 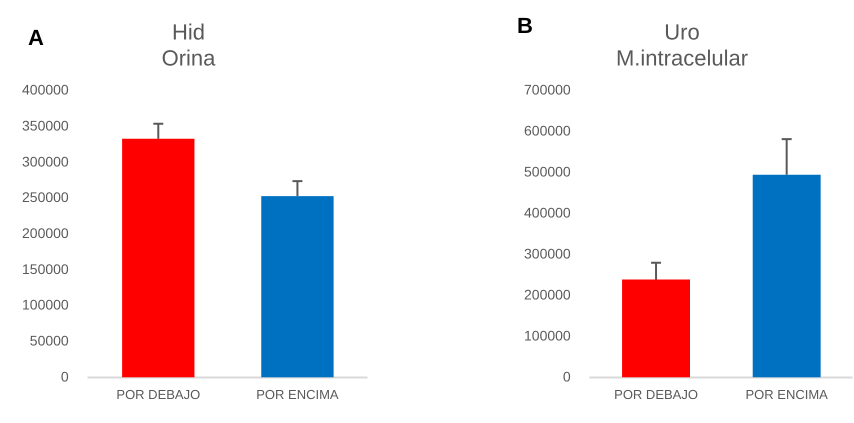 I want to click on chart-title: Hid Orina, so click(x=189, y=45).